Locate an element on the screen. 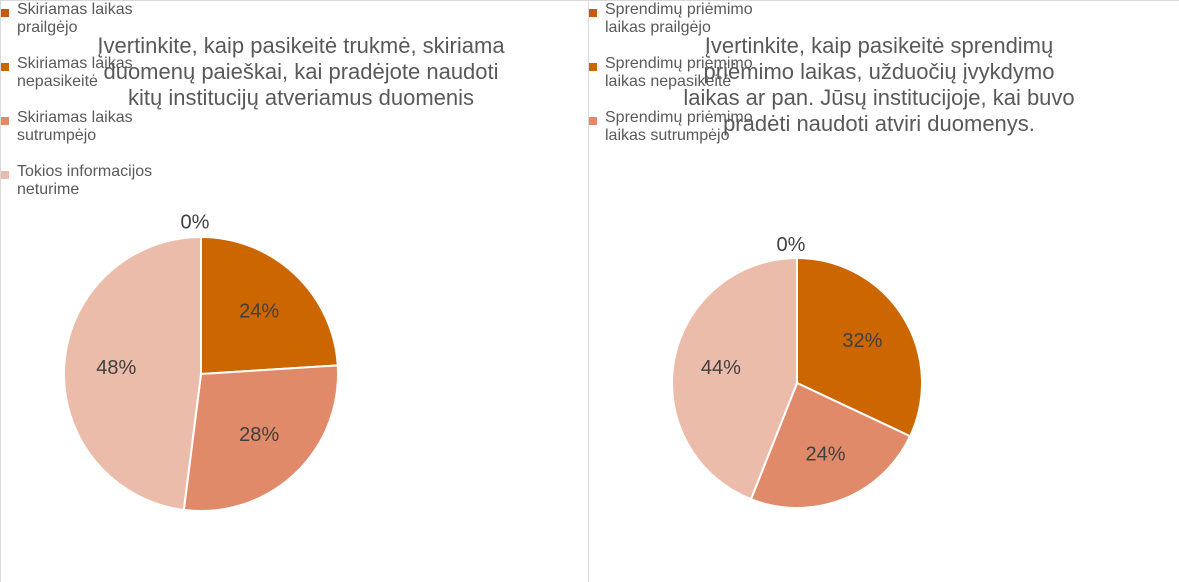 This screenshot has width=1179, height=582. legend-item: Sprendimų priėmimo laikas nepasikeitė is located at coordinates (679, 73).